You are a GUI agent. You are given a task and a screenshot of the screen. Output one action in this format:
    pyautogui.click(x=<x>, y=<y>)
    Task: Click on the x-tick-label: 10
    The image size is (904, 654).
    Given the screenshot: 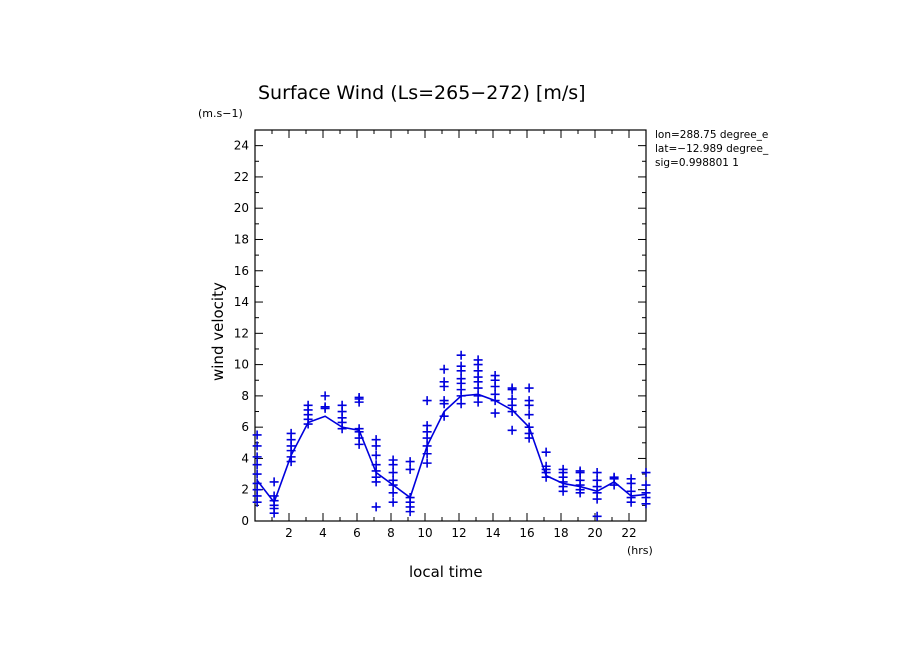 What is the action you would take?
    pyautogui.click(x=424, y=533)
    